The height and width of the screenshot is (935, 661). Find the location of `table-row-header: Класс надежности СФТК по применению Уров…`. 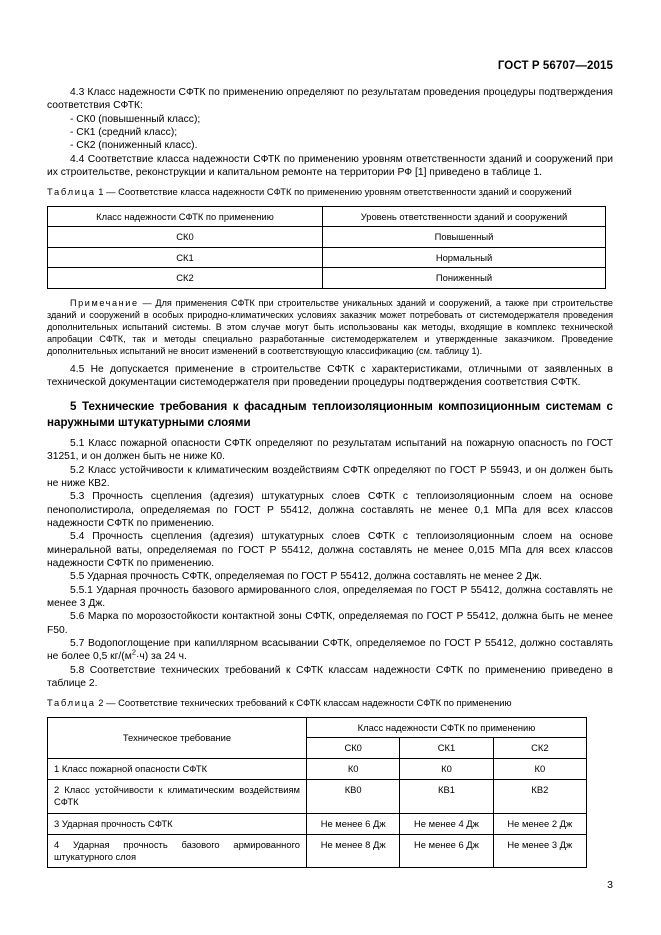

table-row-header: Класс надежности СФТК по применению Уров… is located at coordinates (326, 216).